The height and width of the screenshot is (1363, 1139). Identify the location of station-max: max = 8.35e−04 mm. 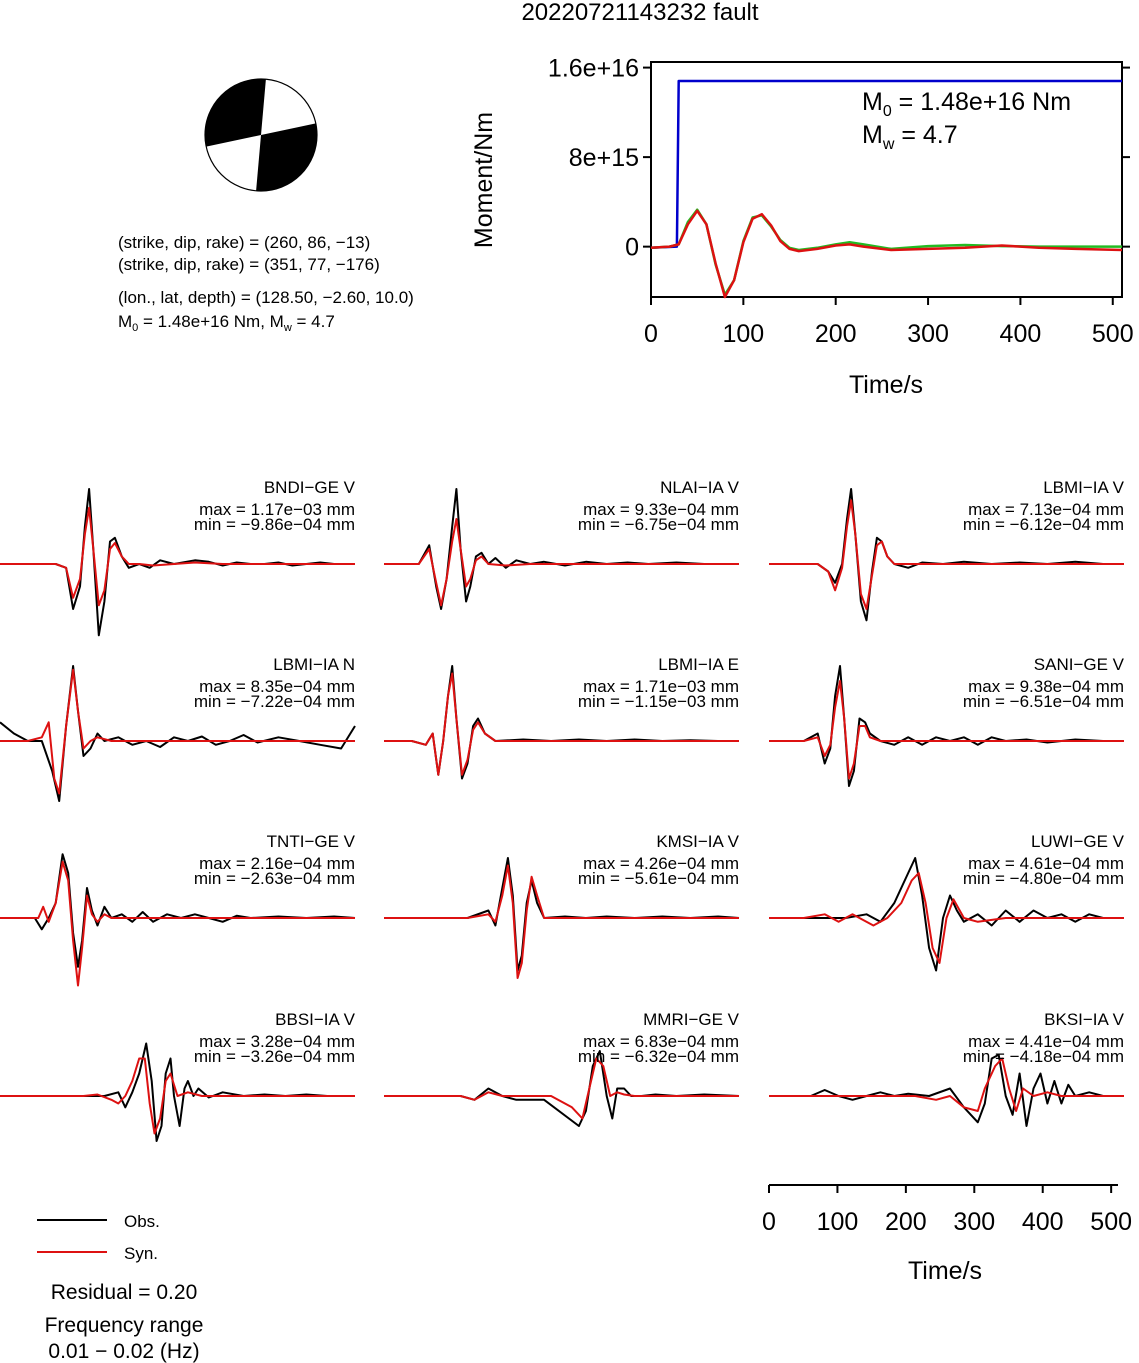
(277, 686).